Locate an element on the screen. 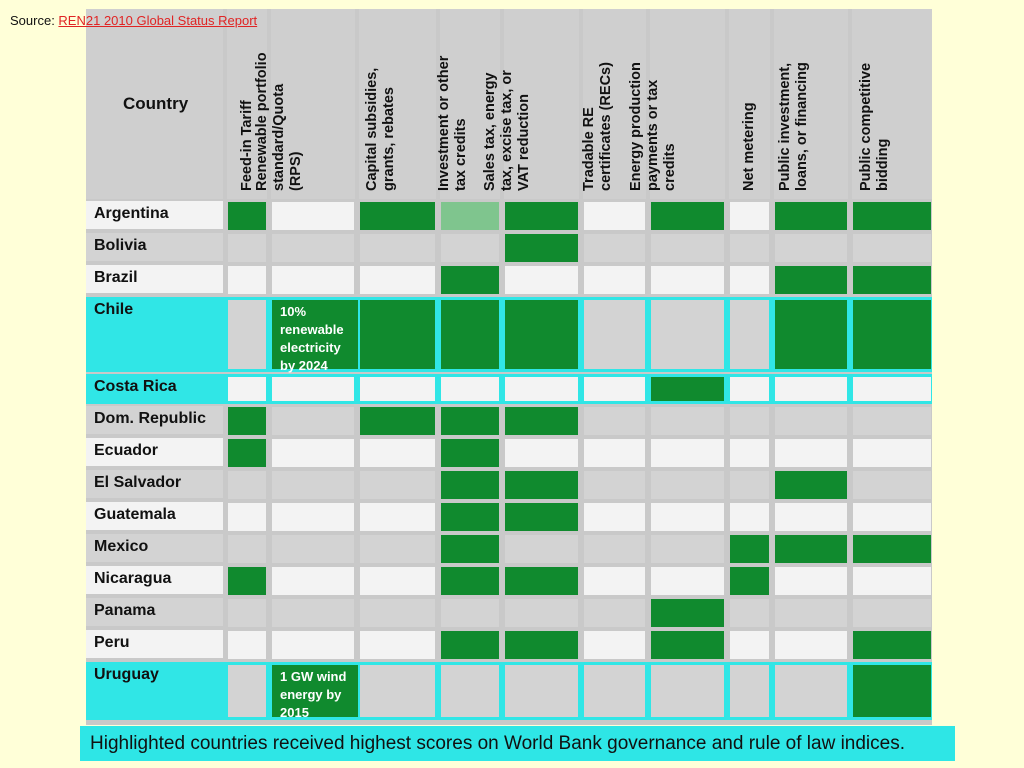 This screenshot has height=768, width=1024. country-name: Dom. Republic is located at coordinates (154, 420).